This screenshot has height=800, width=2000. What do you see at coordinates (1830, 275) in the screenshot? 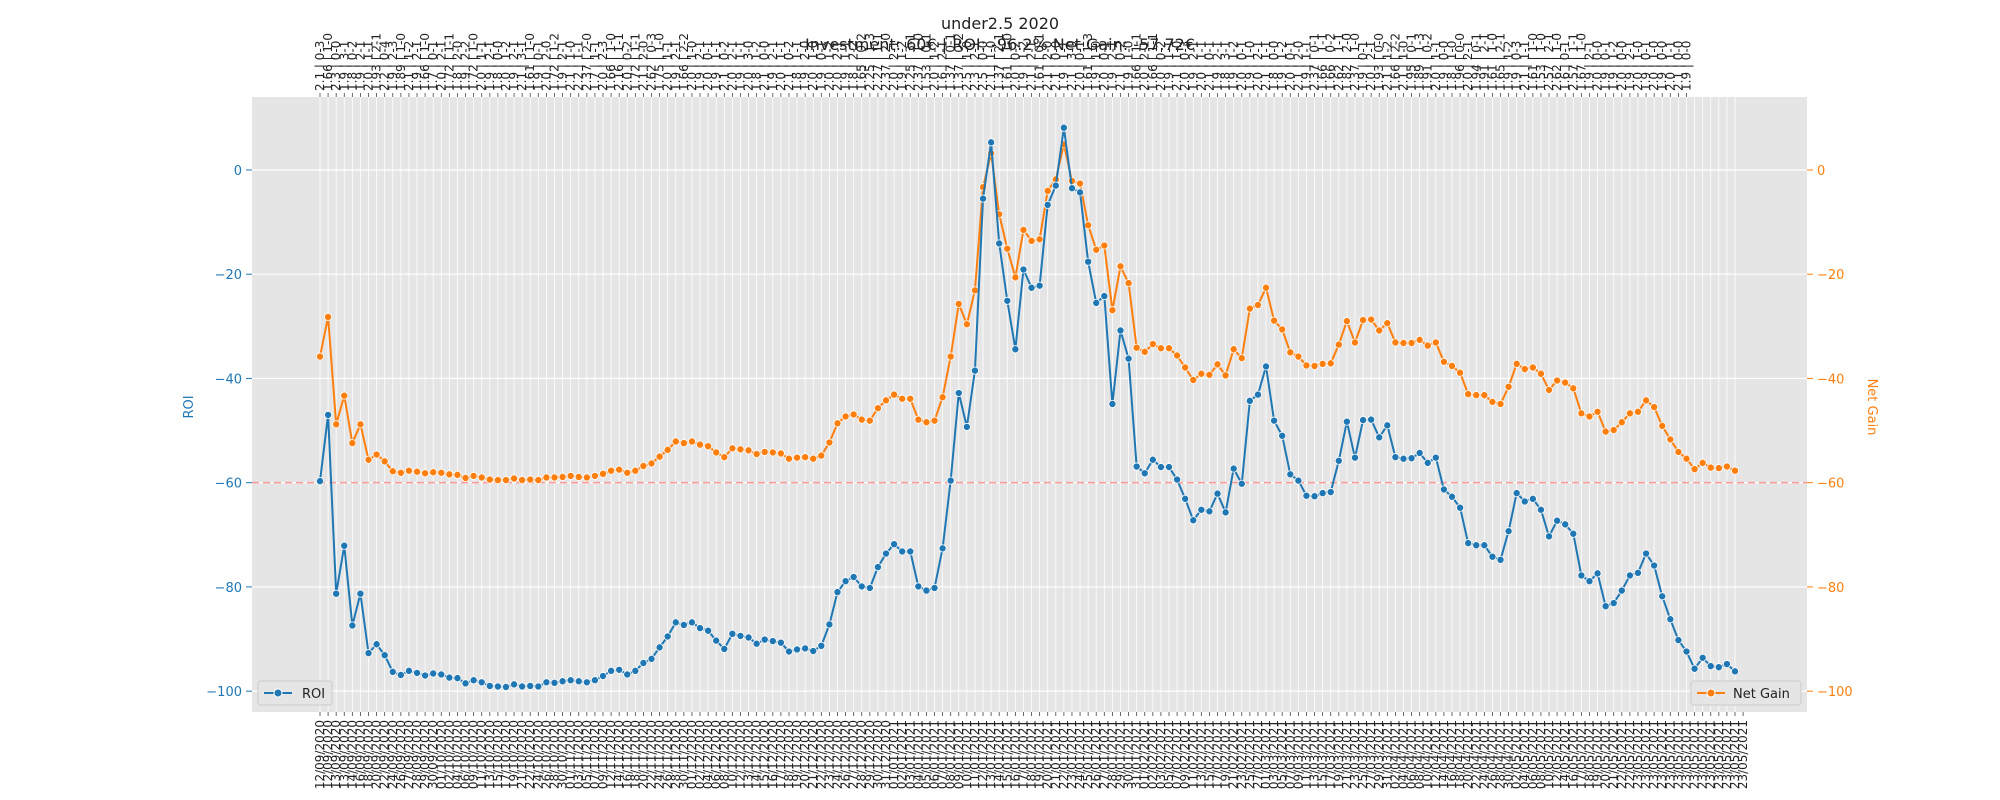
I see `right-tick-label: −20` at bounding box center [1830, 275].